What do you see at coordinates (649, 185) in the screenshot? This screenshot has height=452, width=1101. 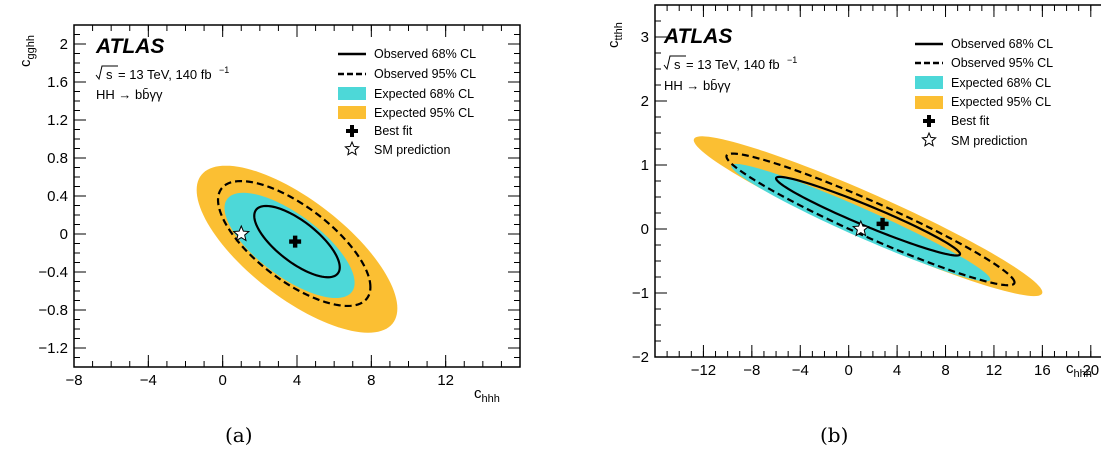 I see `y-ticks-b: −2 −1 0 1 2 3` at bounding box center [649, 185].